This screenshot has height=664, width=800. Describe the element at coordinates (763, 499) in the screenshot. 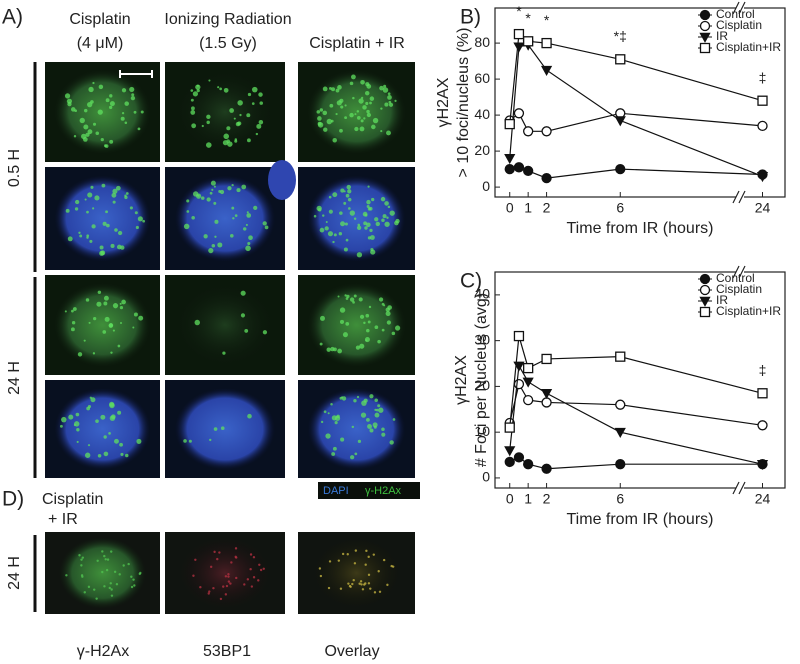

I see `x-tick-label: 24` at that location.